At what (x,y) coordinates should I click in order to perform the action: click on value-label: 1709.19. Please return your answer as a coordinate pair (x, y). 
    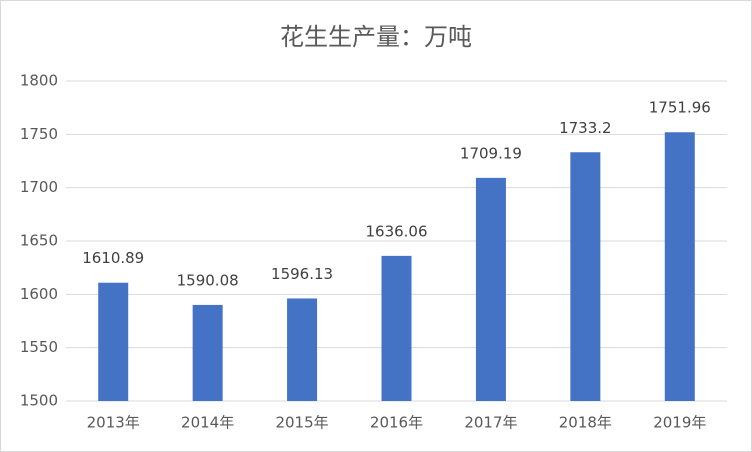
    Looking at the image, I should click on (491, 153).